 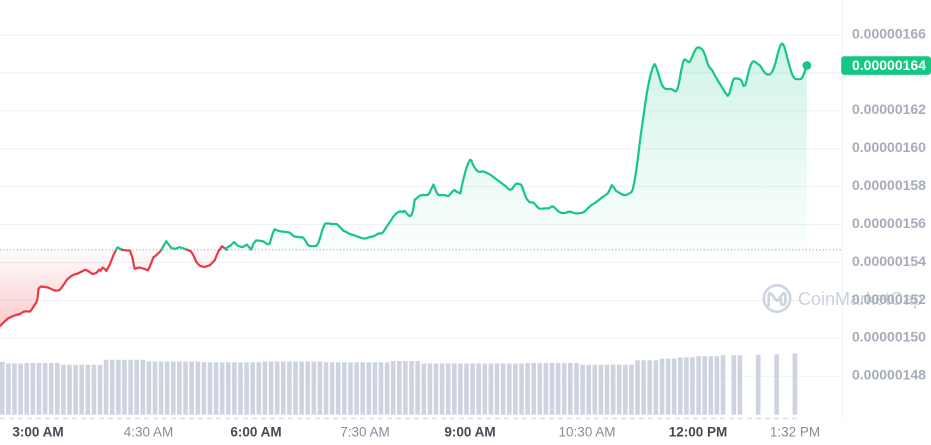 What do you see at coordinates (889, 65) in the screenshot?
I see `svg-text: 0.00000164` at bounding box center [889, 65].